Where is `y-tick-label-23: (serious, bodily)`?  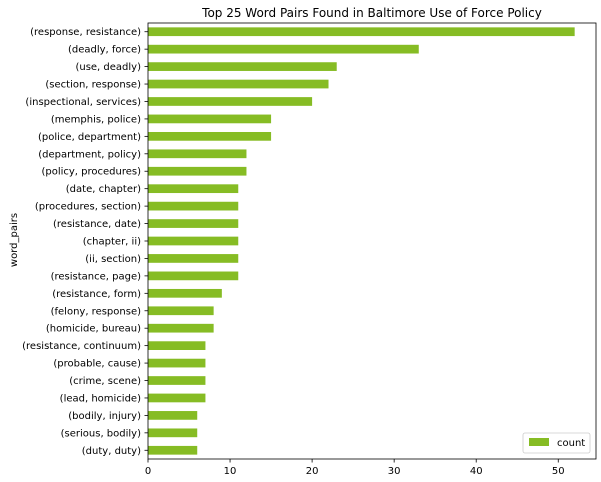
y-tick-label-23: (serious, bodily) is located at coordinates (101, 433).